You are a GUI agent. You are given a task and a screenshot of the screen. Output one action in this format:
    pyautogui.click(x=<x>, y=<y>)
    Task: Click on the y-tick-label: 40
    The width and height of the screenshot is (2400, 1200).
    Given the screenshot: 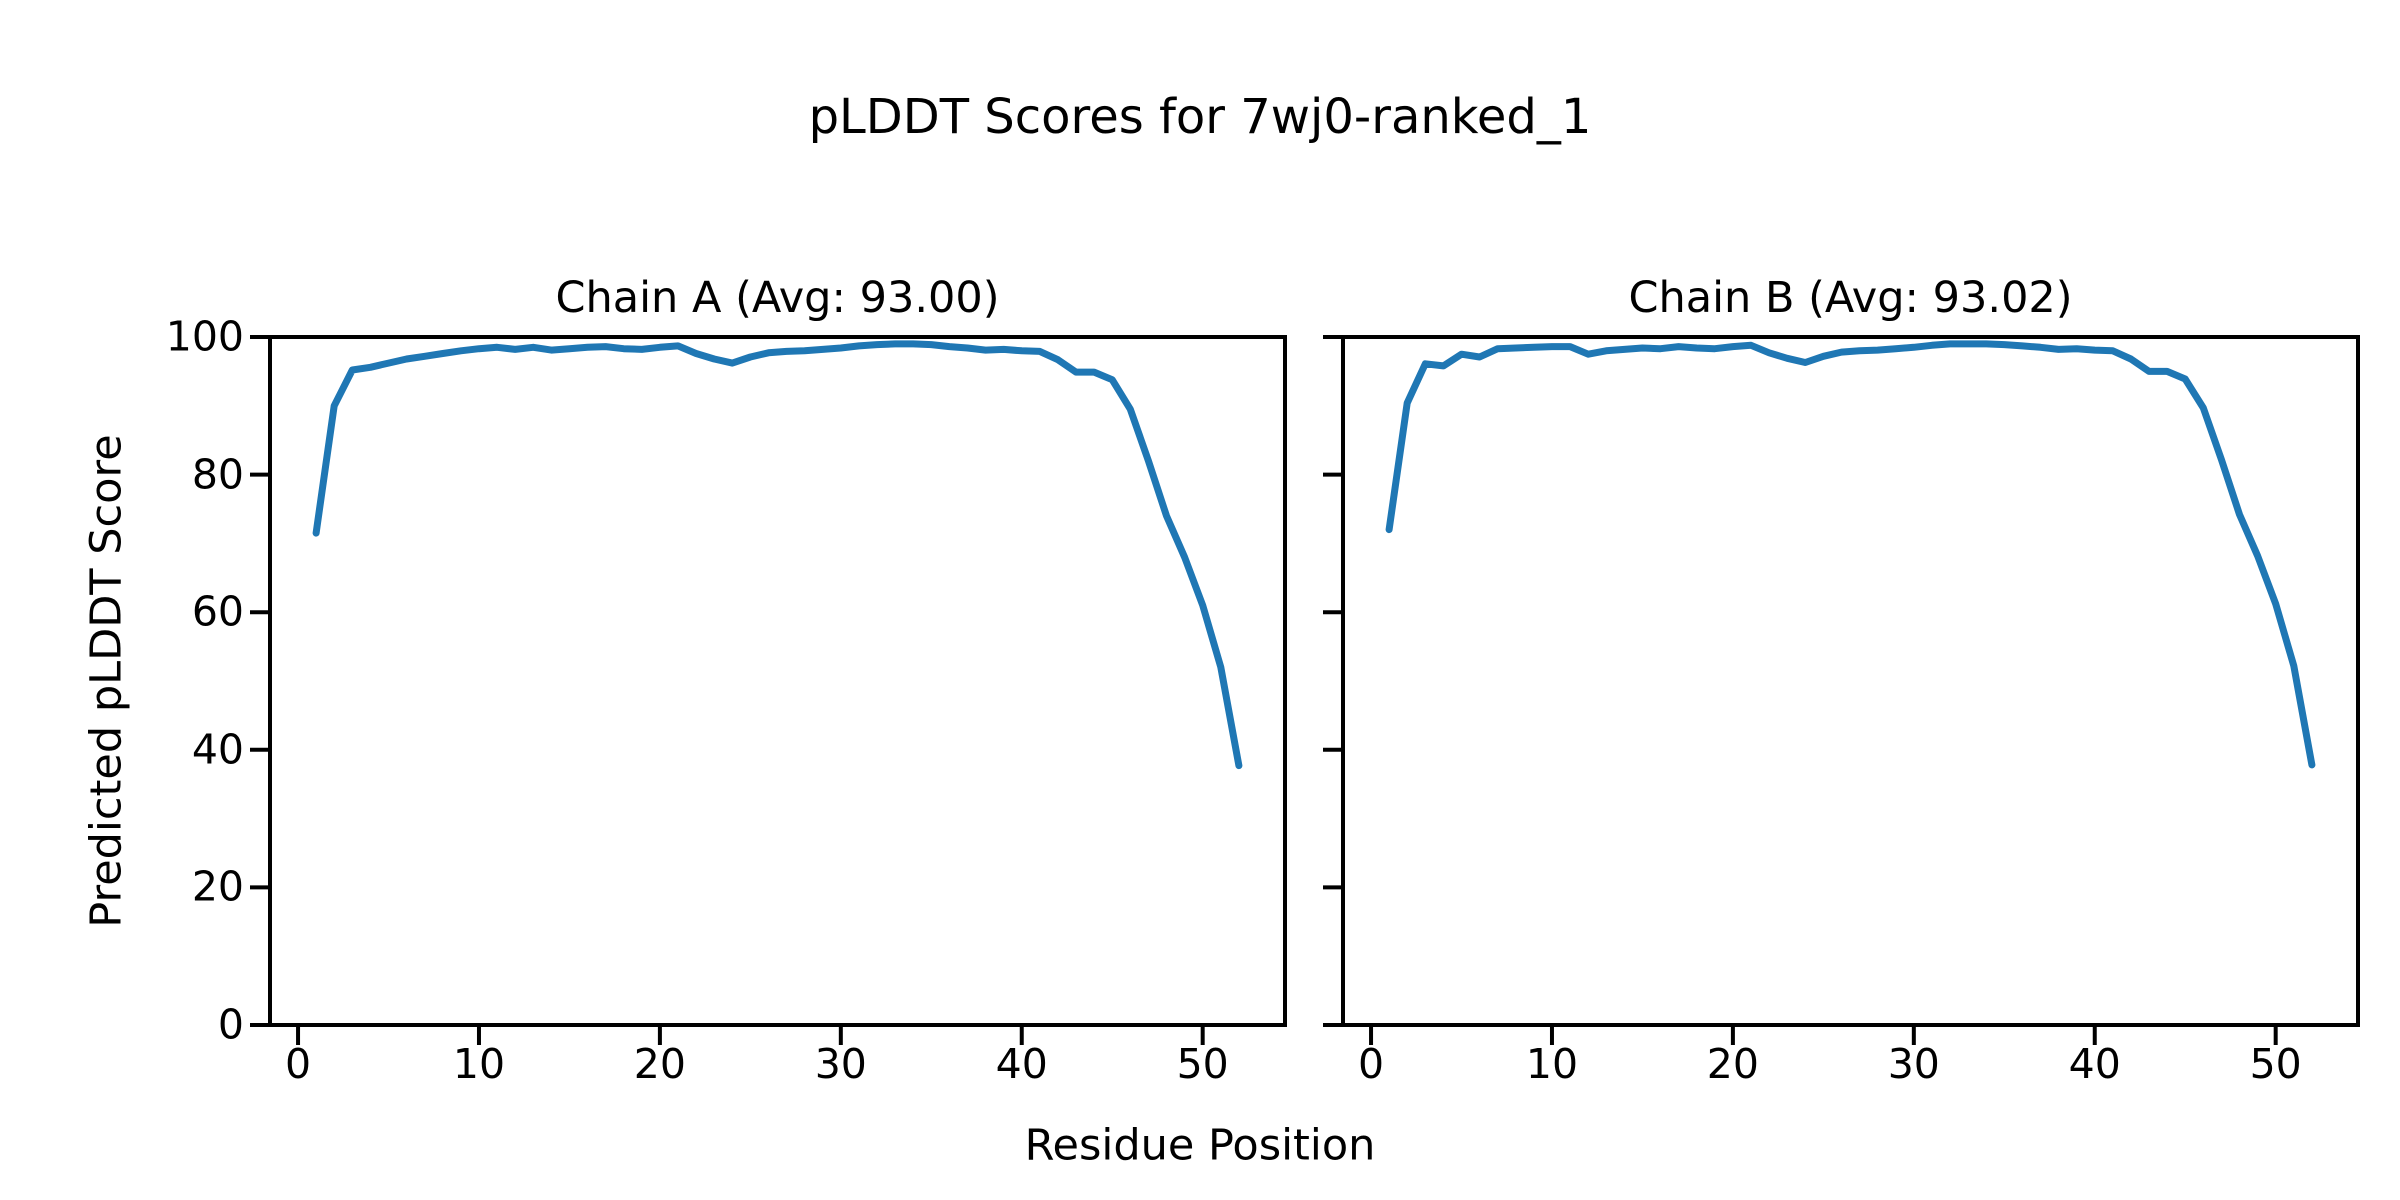 What is the action you would take?
    pyautogui.click(x=217, y=749)
    